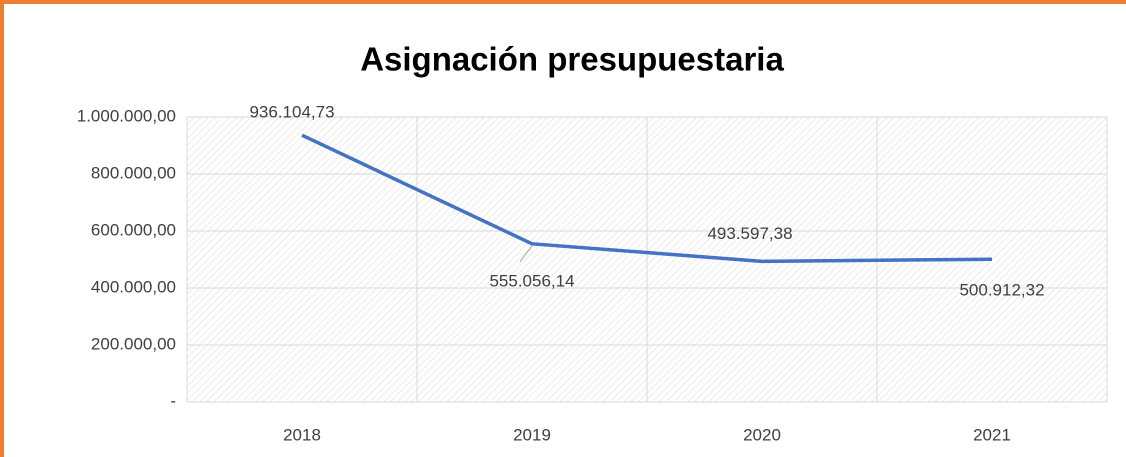  What do you see at coordinates (749, 233) in the screenshot?
I see `data-label: 493.597,38` at bounding box center [749, 233].